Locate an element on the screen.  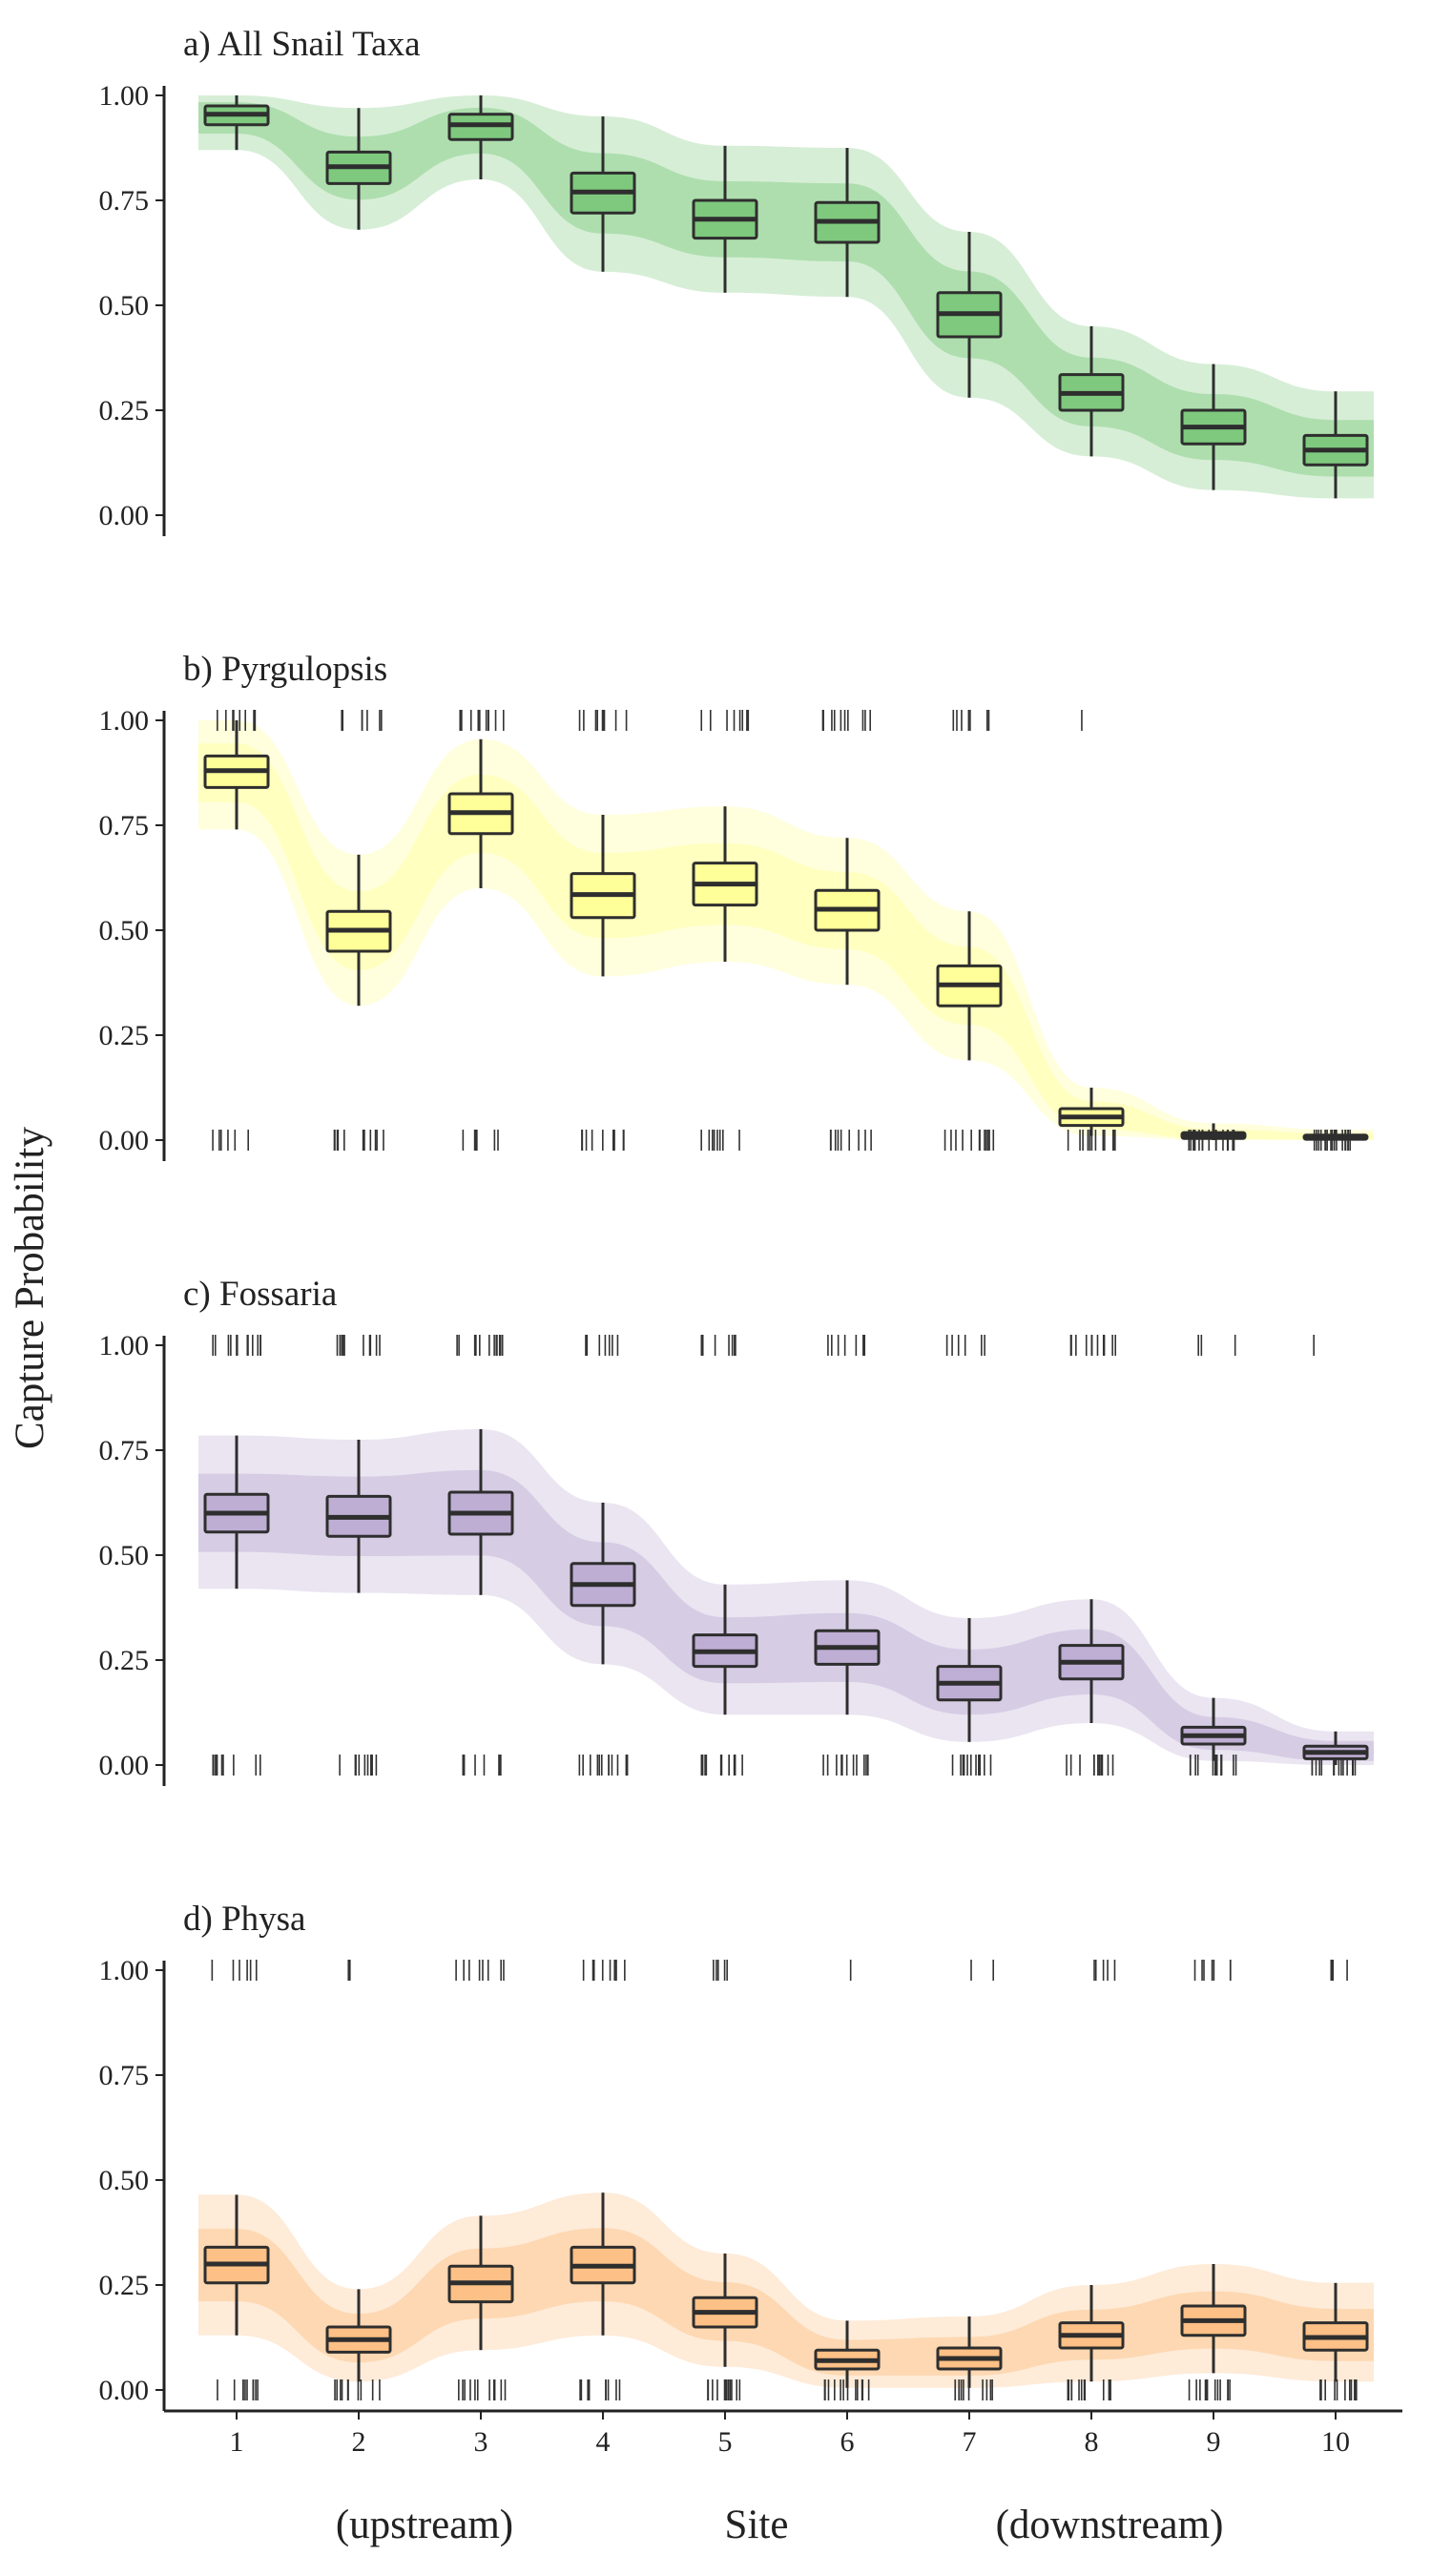
x-tick-label: 1 is located at coordinates (237, 2442).